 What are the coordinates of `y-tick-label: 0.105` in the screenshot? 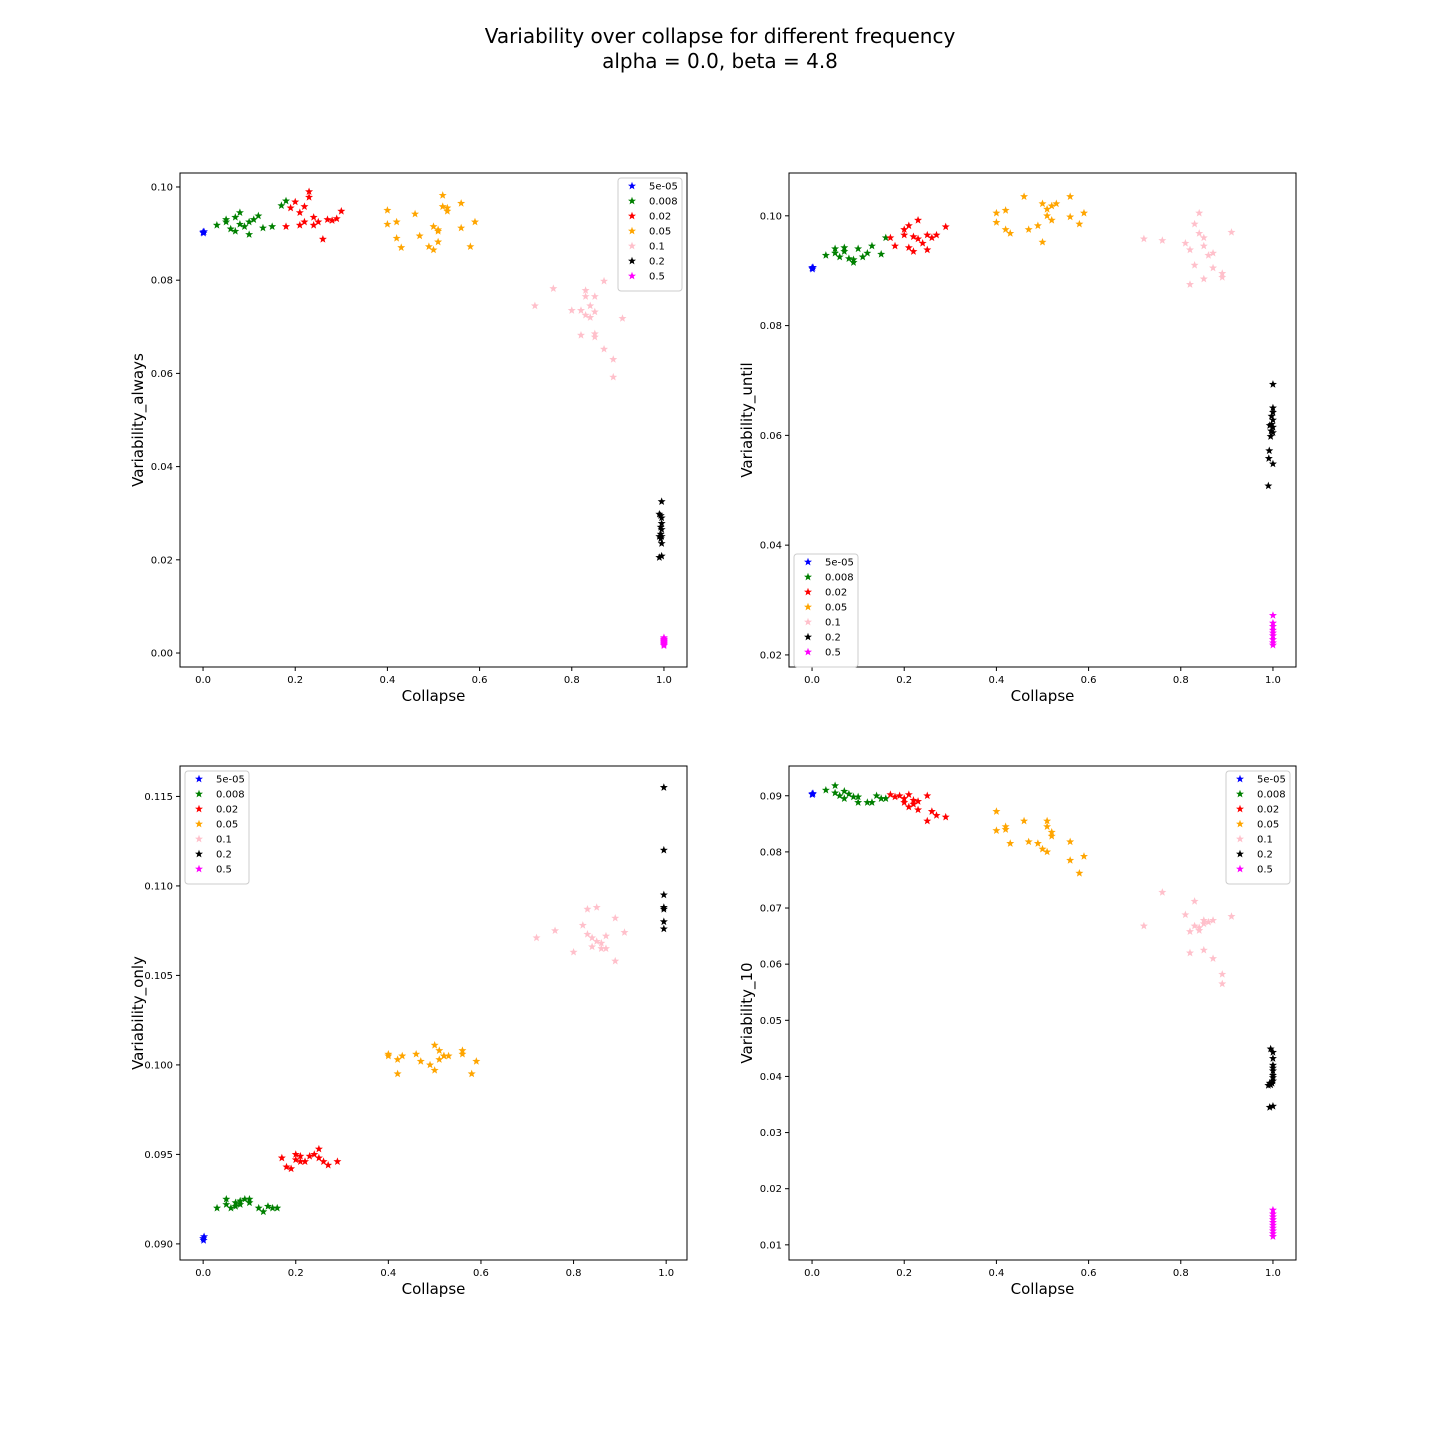 It's located at (158, 976).